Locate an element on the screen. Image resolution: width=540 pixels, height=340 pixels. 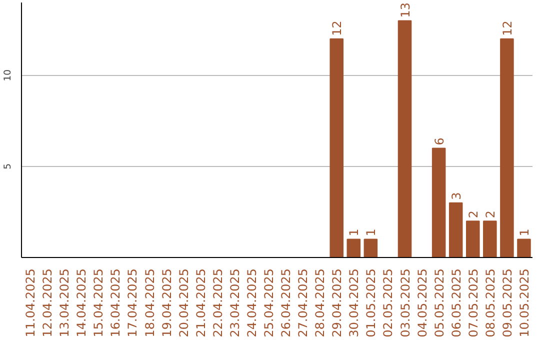
x-tick-label: 02.05.2025 is located at coordinates (388, 303).